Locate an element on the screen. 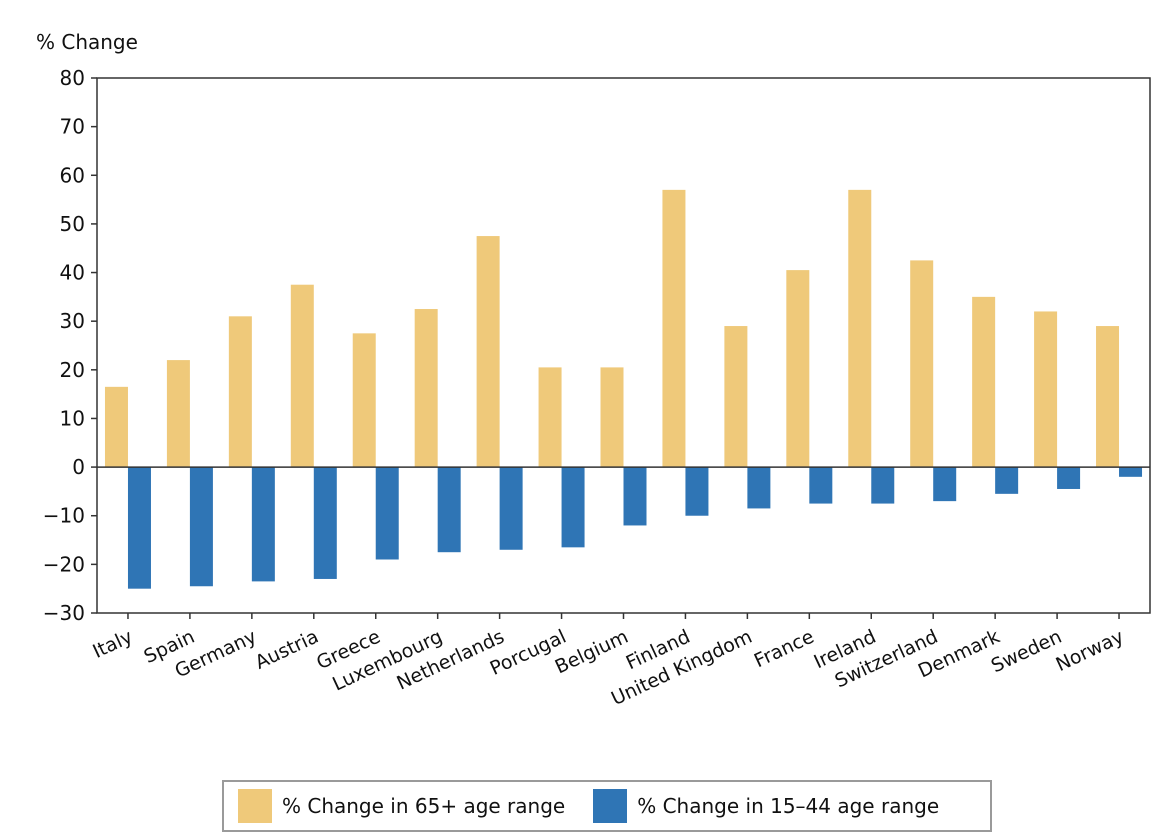 This screenshot has height=838, width=1156. y-tick-label: −30 is located at coordinates (64, 613).